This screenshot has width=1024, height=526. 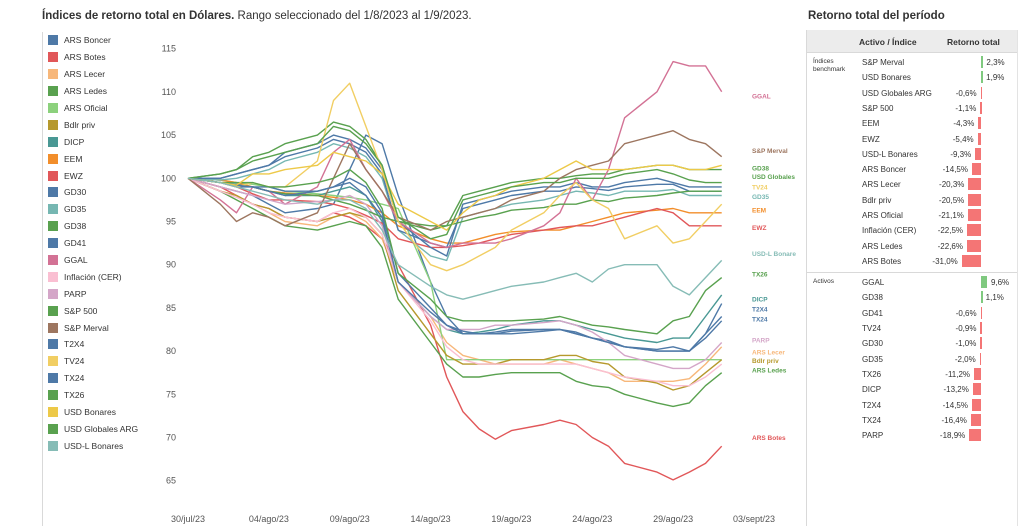 What do you see at coordinates (99, 124) in the screenshot?
I see `legend-item: Bdlr priv` at bounding box center [99, 124].